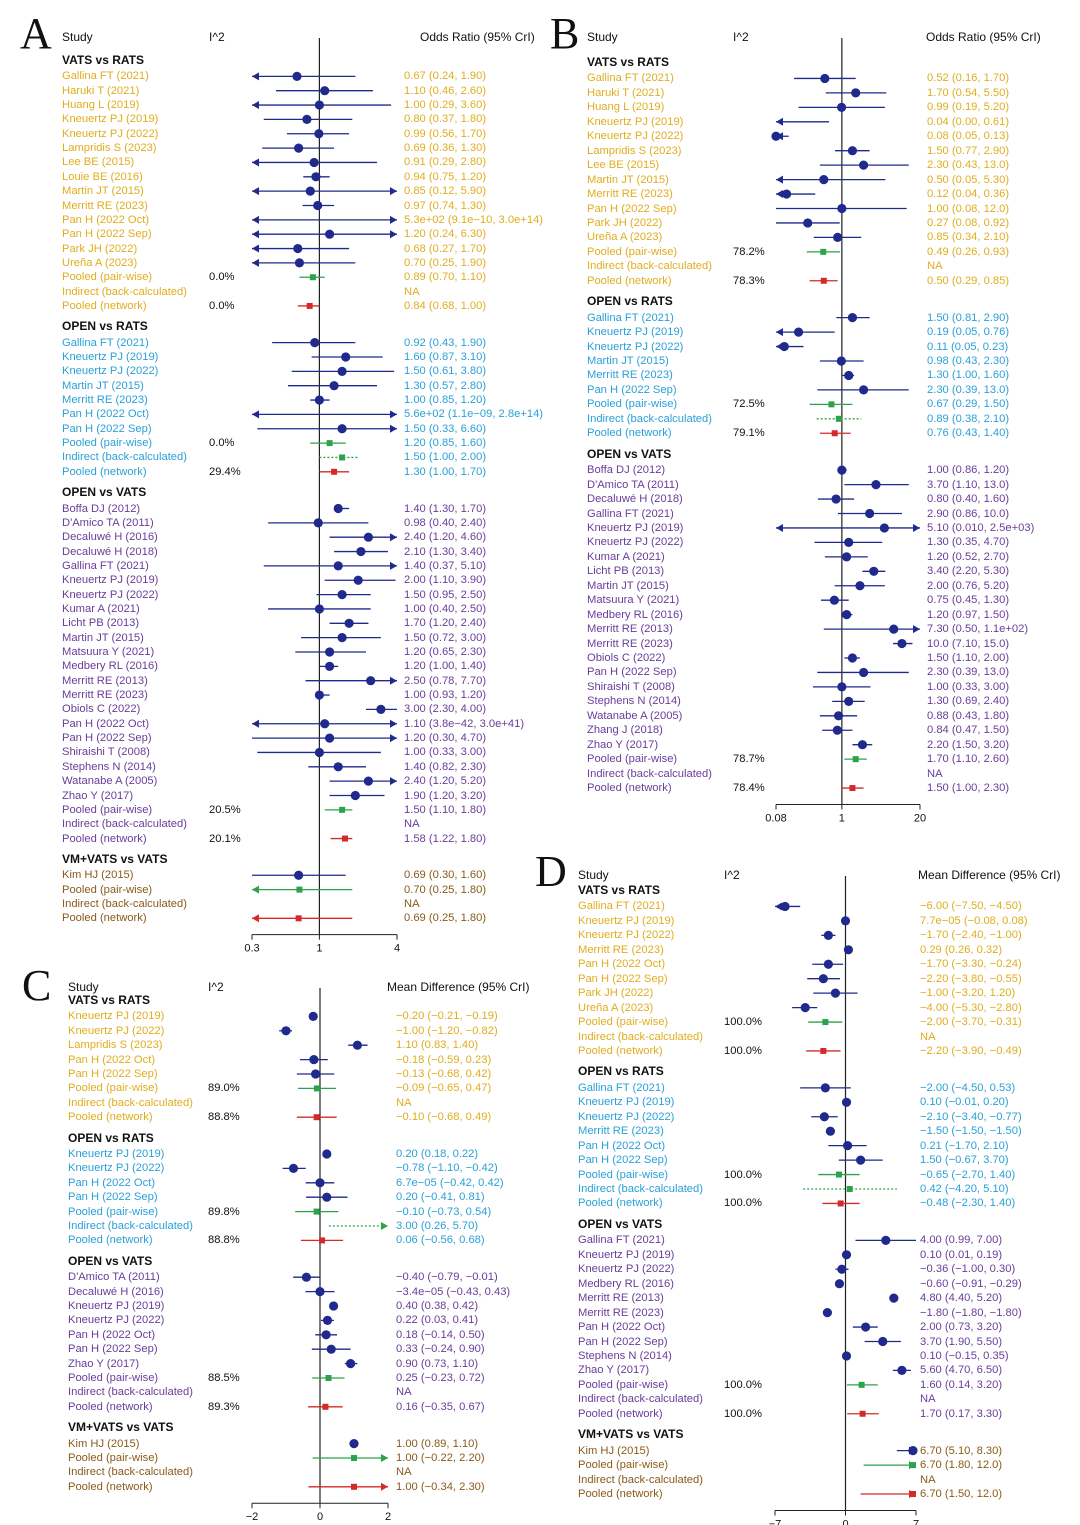 The width and height of the screenshot is (1080, 1525). I want to click on panel-b-estimate-text: 0.11 (0.05, 0.23), so click(968, 346).